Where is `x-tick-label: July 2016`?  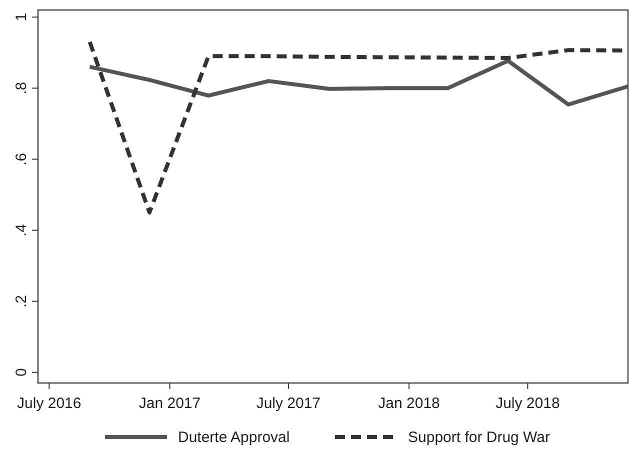 x-tick-label: July 2016 is located at coordinates (49, 403).